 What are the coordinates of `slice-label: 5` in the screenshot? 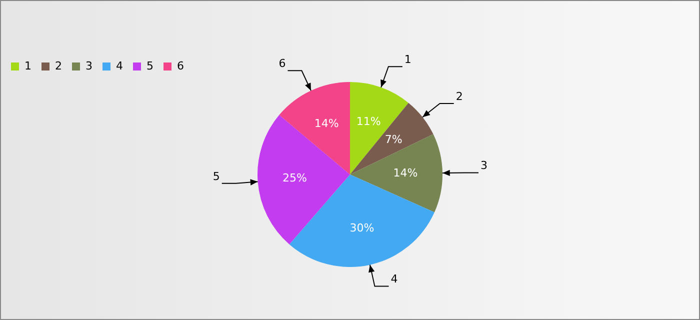 It's located at (216, 176).